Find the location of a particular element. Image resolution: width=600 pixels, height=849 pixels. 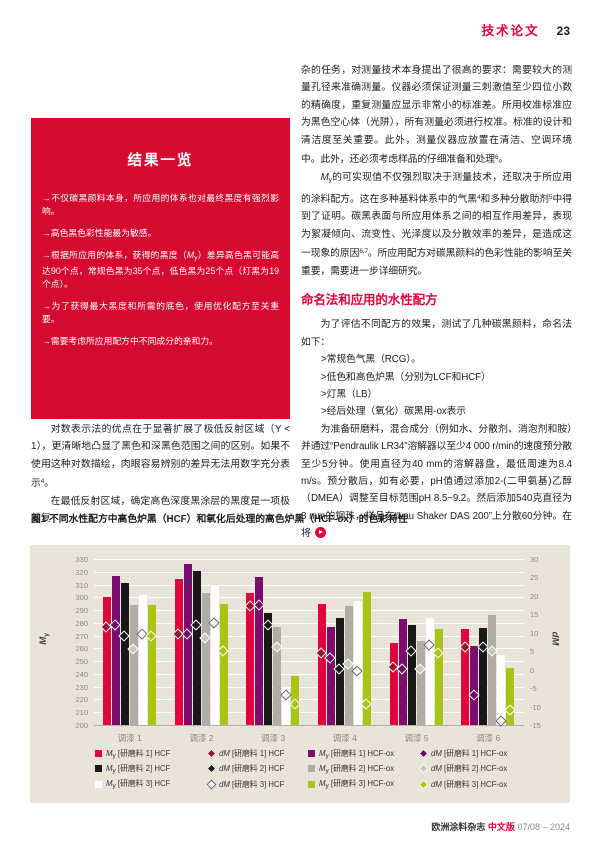

legend-item: My [研磨料 1] HCF-ox is located at coordinates (364, 754).